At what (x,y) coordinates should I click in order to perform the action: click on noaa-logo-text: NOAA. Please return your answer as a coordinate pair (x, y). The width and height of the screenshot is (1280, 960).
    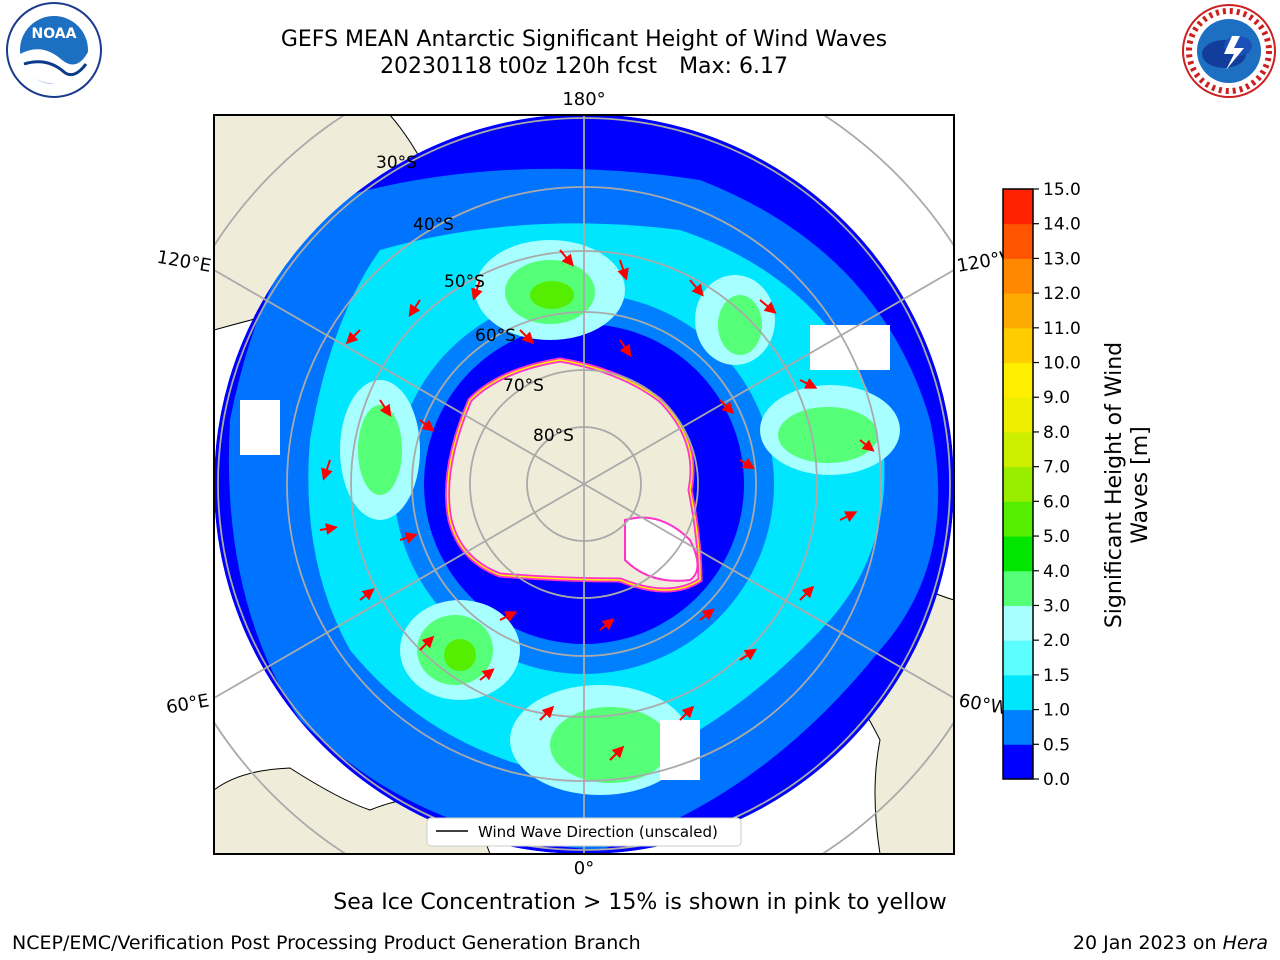
    Looking at the image, I should click on (54, 34).